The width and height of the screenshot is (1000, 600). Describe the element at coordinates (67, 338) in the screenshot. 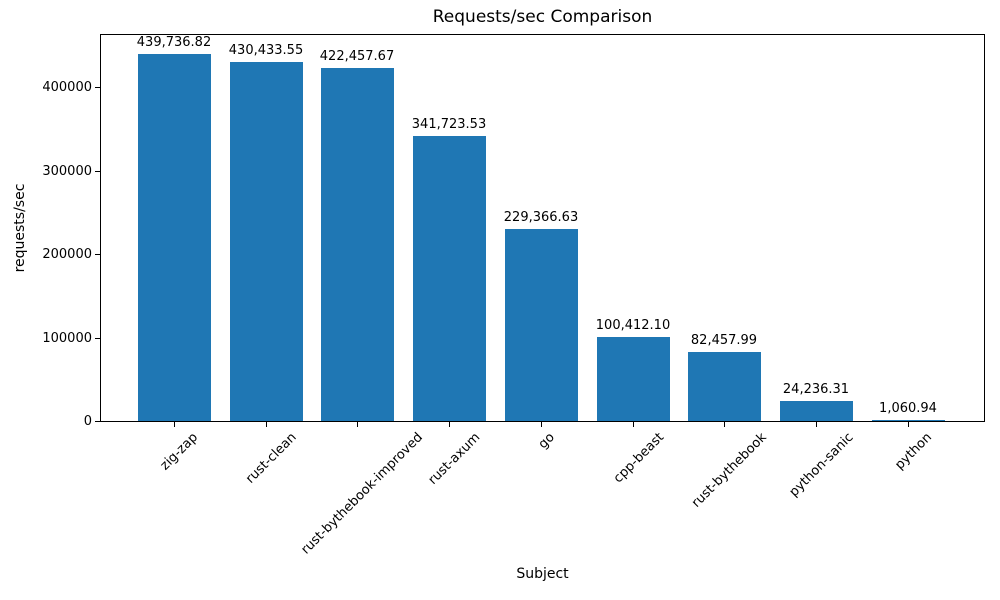

I see `y-tick-label: 100000` at that location.